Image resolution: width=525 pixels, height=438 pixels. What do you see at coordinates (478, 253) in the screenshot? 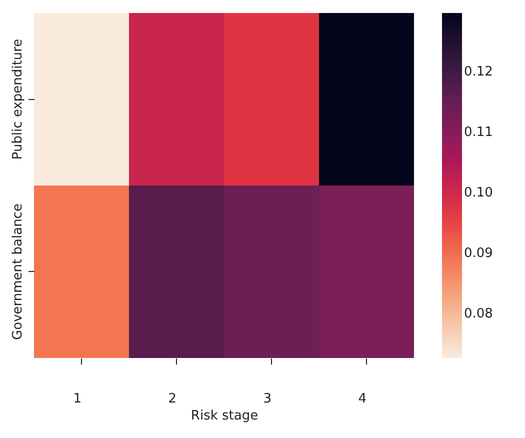
I see `color-bar-label: 0.09` at bounding box center [478, 253].